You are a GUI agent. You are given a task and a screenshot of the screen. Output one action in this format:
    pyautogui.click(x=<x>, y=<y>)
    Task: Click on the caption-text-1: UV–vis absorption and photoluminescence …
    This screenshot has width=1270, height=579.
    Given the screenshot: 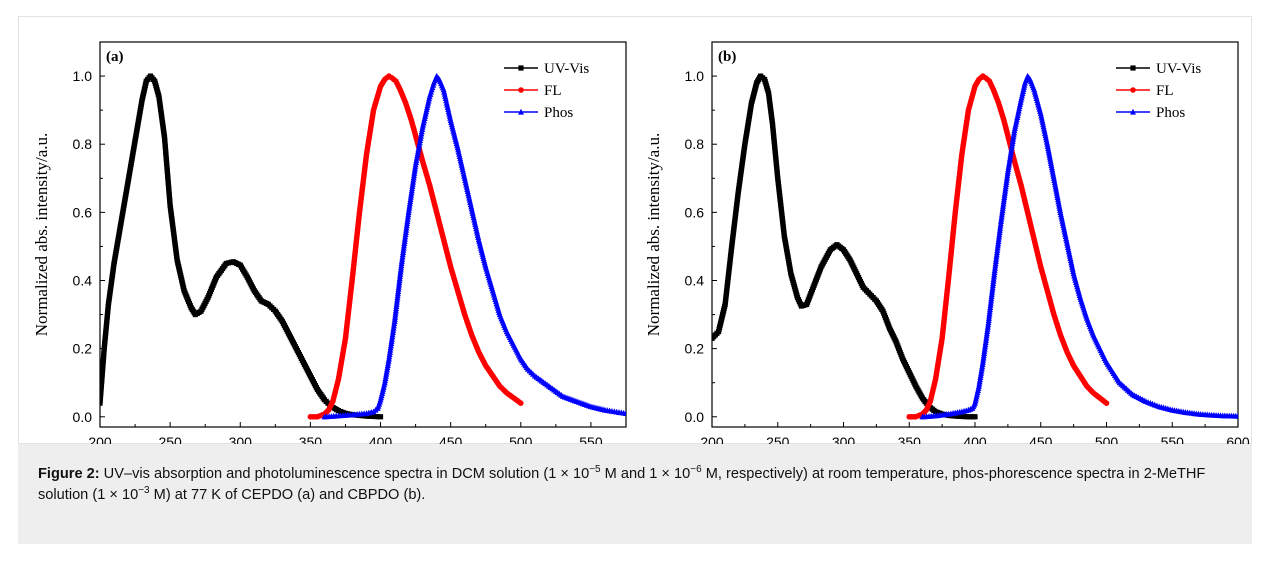 What is the action you would take?
    pyautogui.click(x=345, y=474)
    